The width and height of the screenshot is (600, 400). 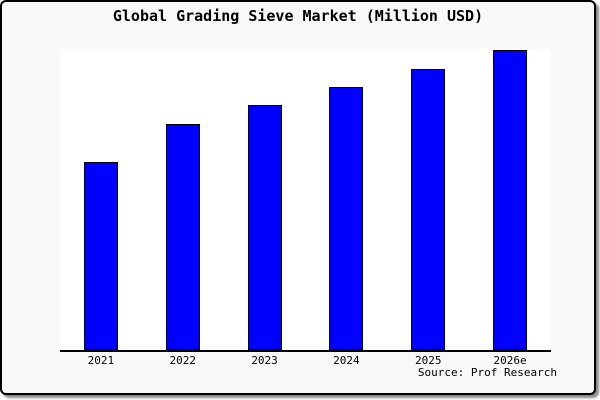 I want to click on bar-2022, so click(x=182, y=237).